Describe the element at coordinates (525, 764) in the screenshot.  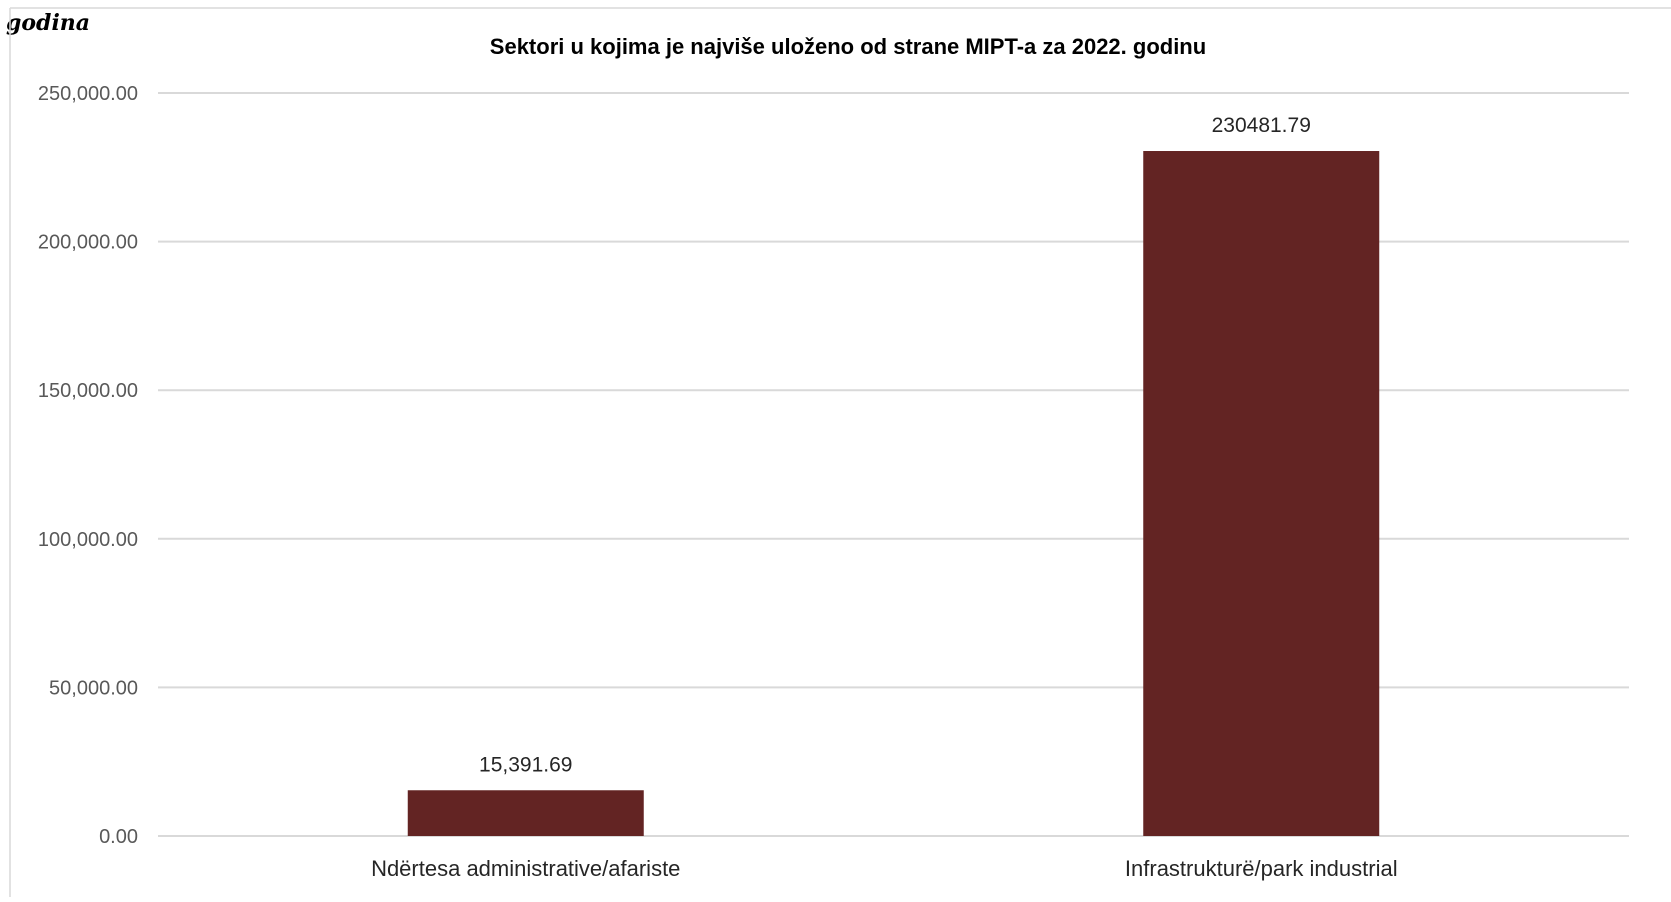
I see `data-label: 15,391.69` at that location.